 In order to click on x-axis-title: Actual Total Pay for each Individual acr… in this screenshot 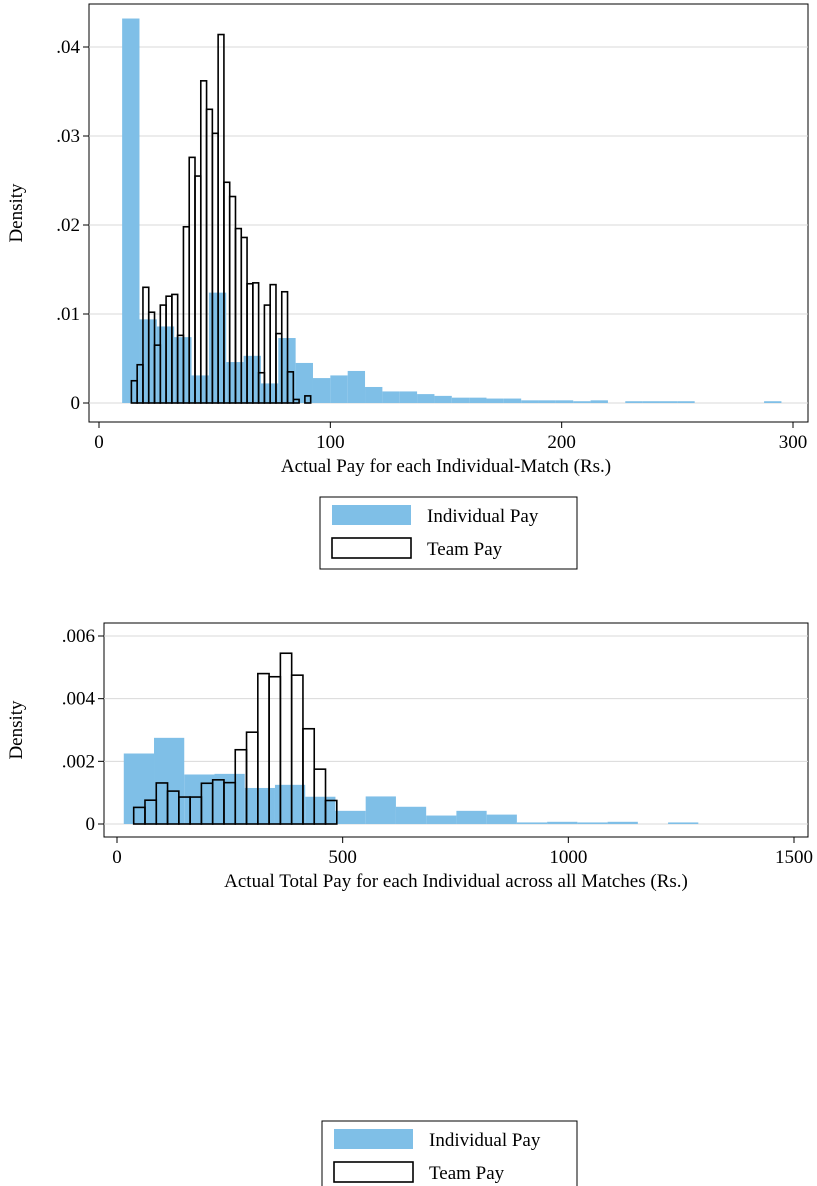, I will do `click(456, 881)`.